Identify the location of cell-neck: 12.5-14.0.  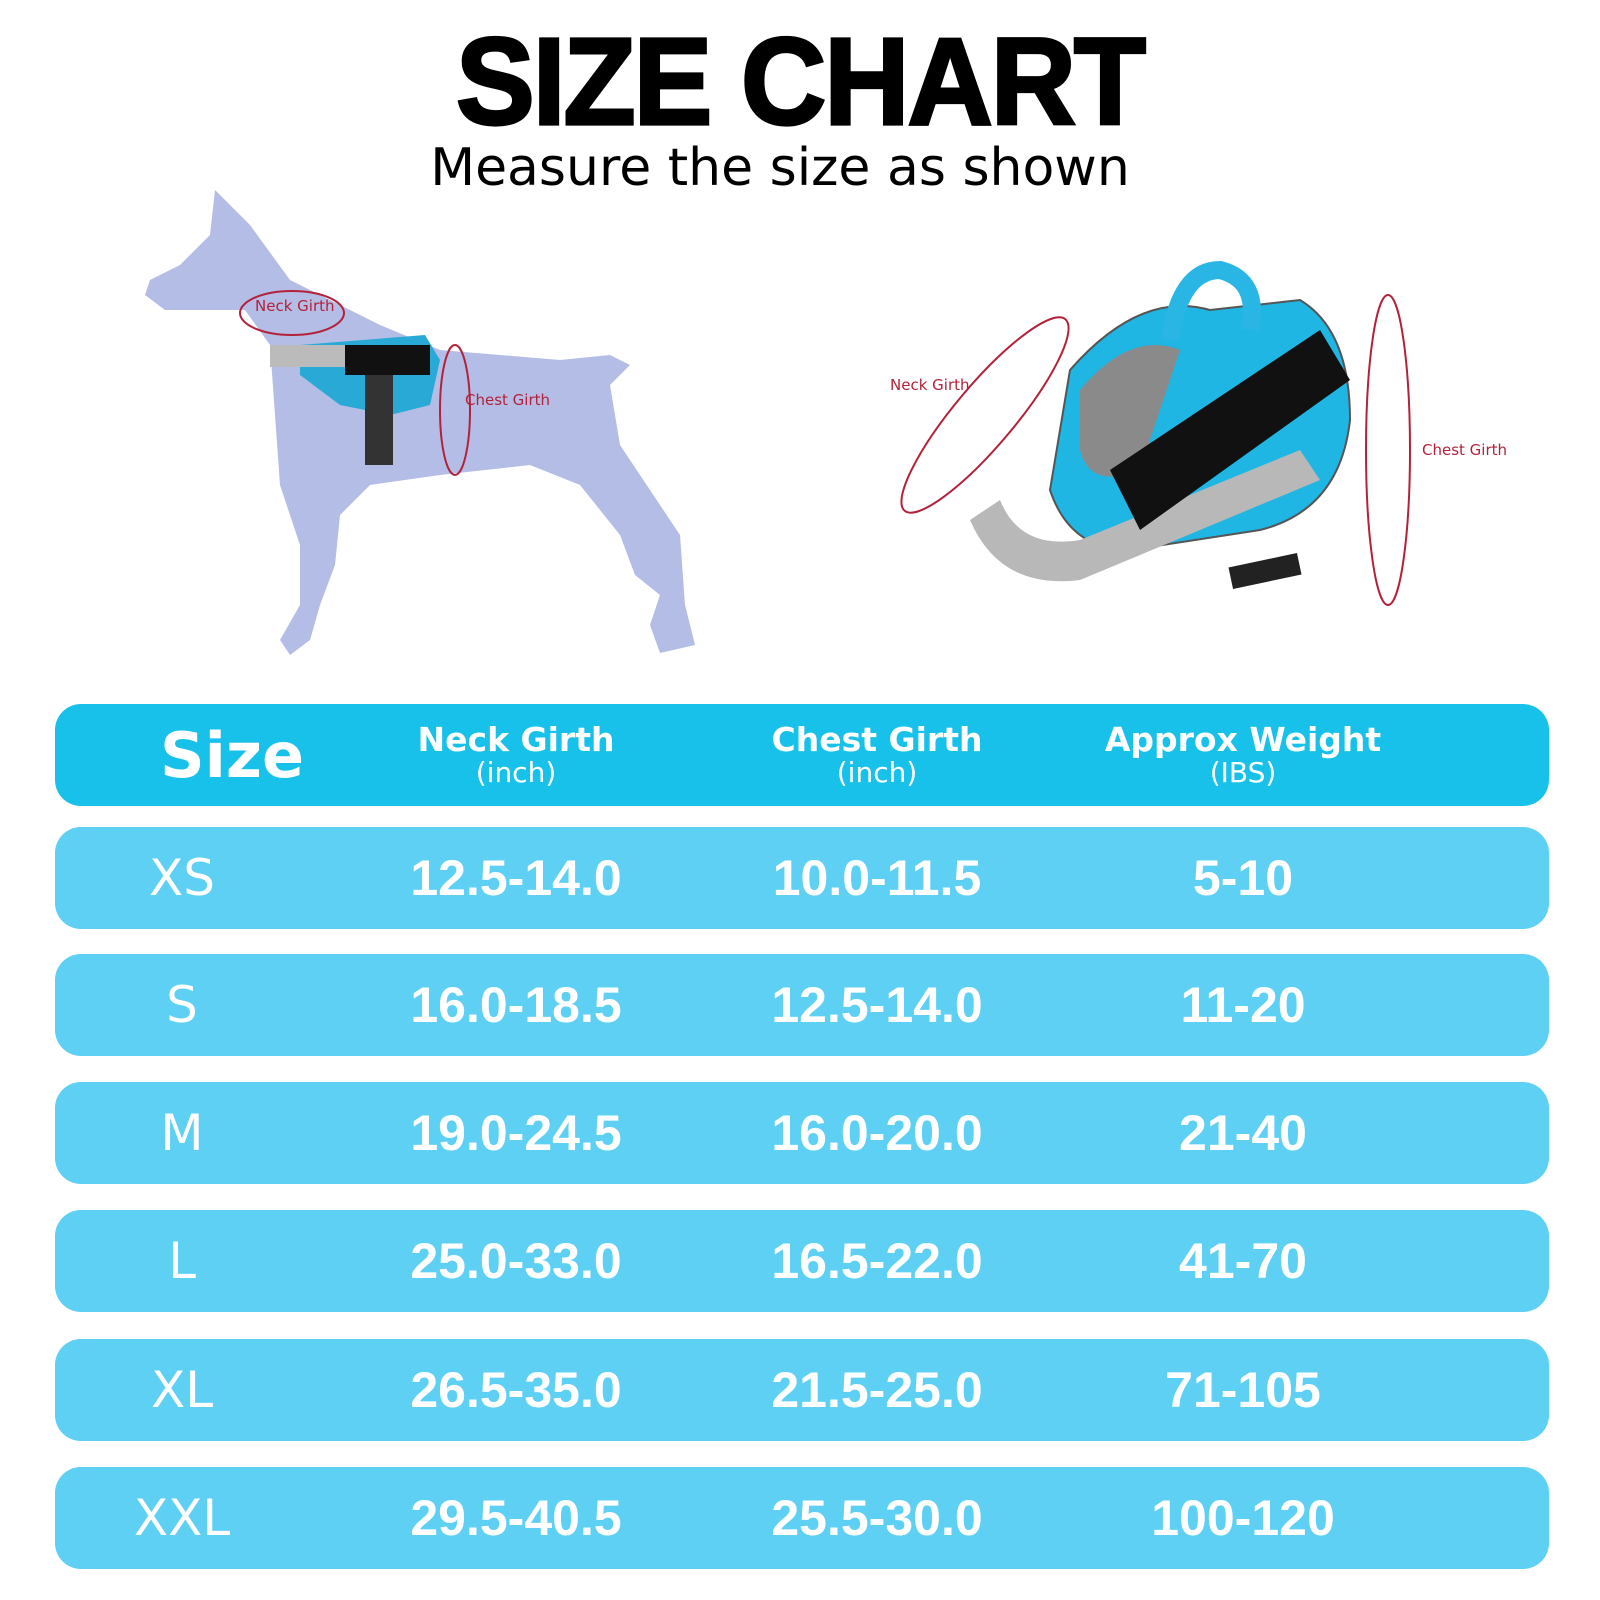
(516, 878).